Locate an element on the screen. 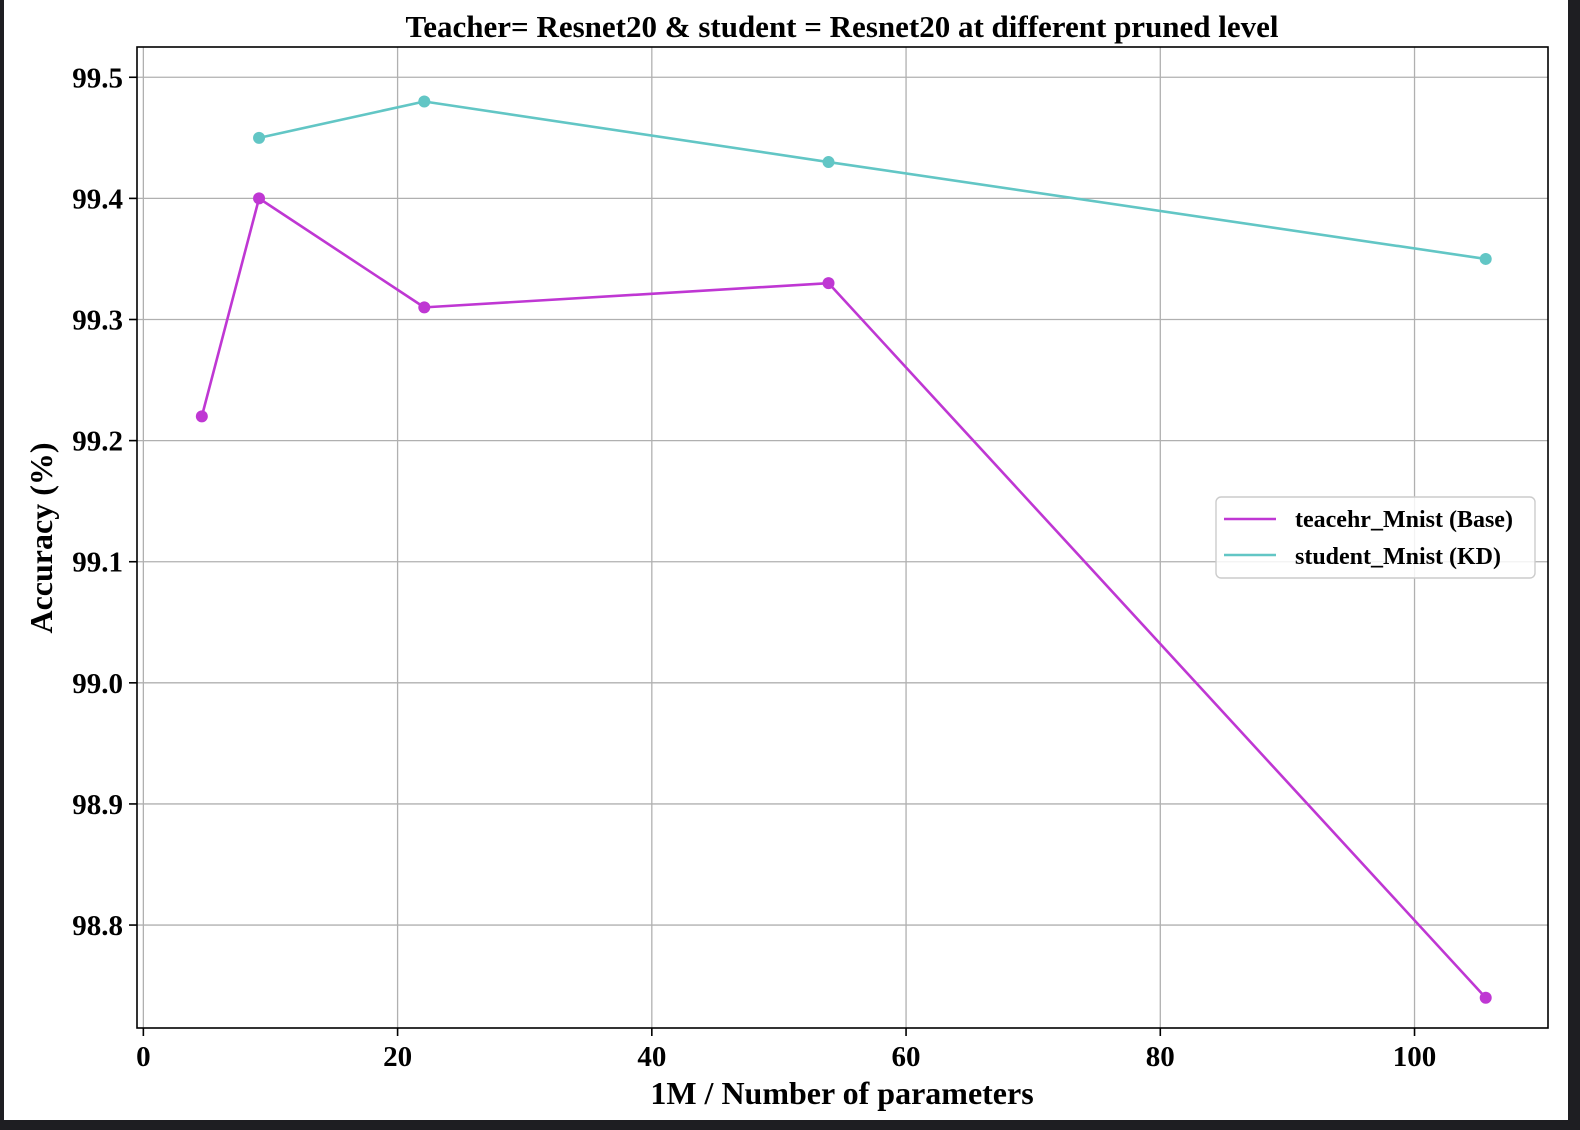  y-tick-label: 99.0 is located at coordinates (97, 684).